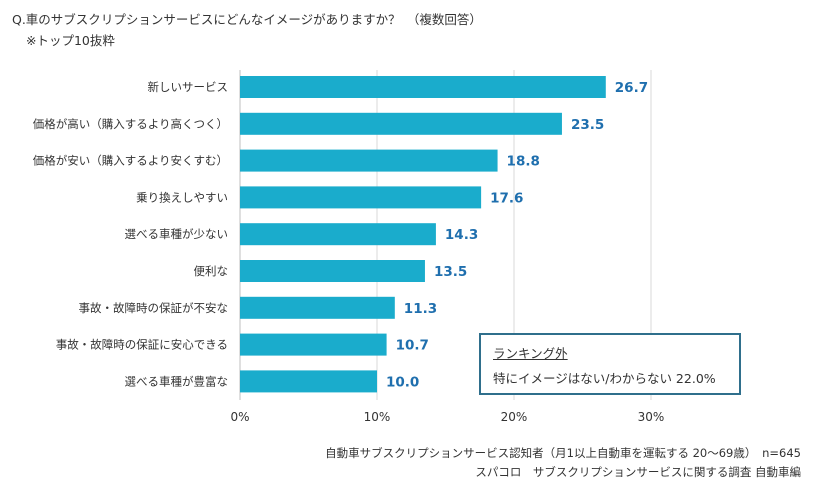  What do you see at coordinates (239, 417) in the screenshot?
I see `x-tick-label: 0%` at bounding box center [239, 417].